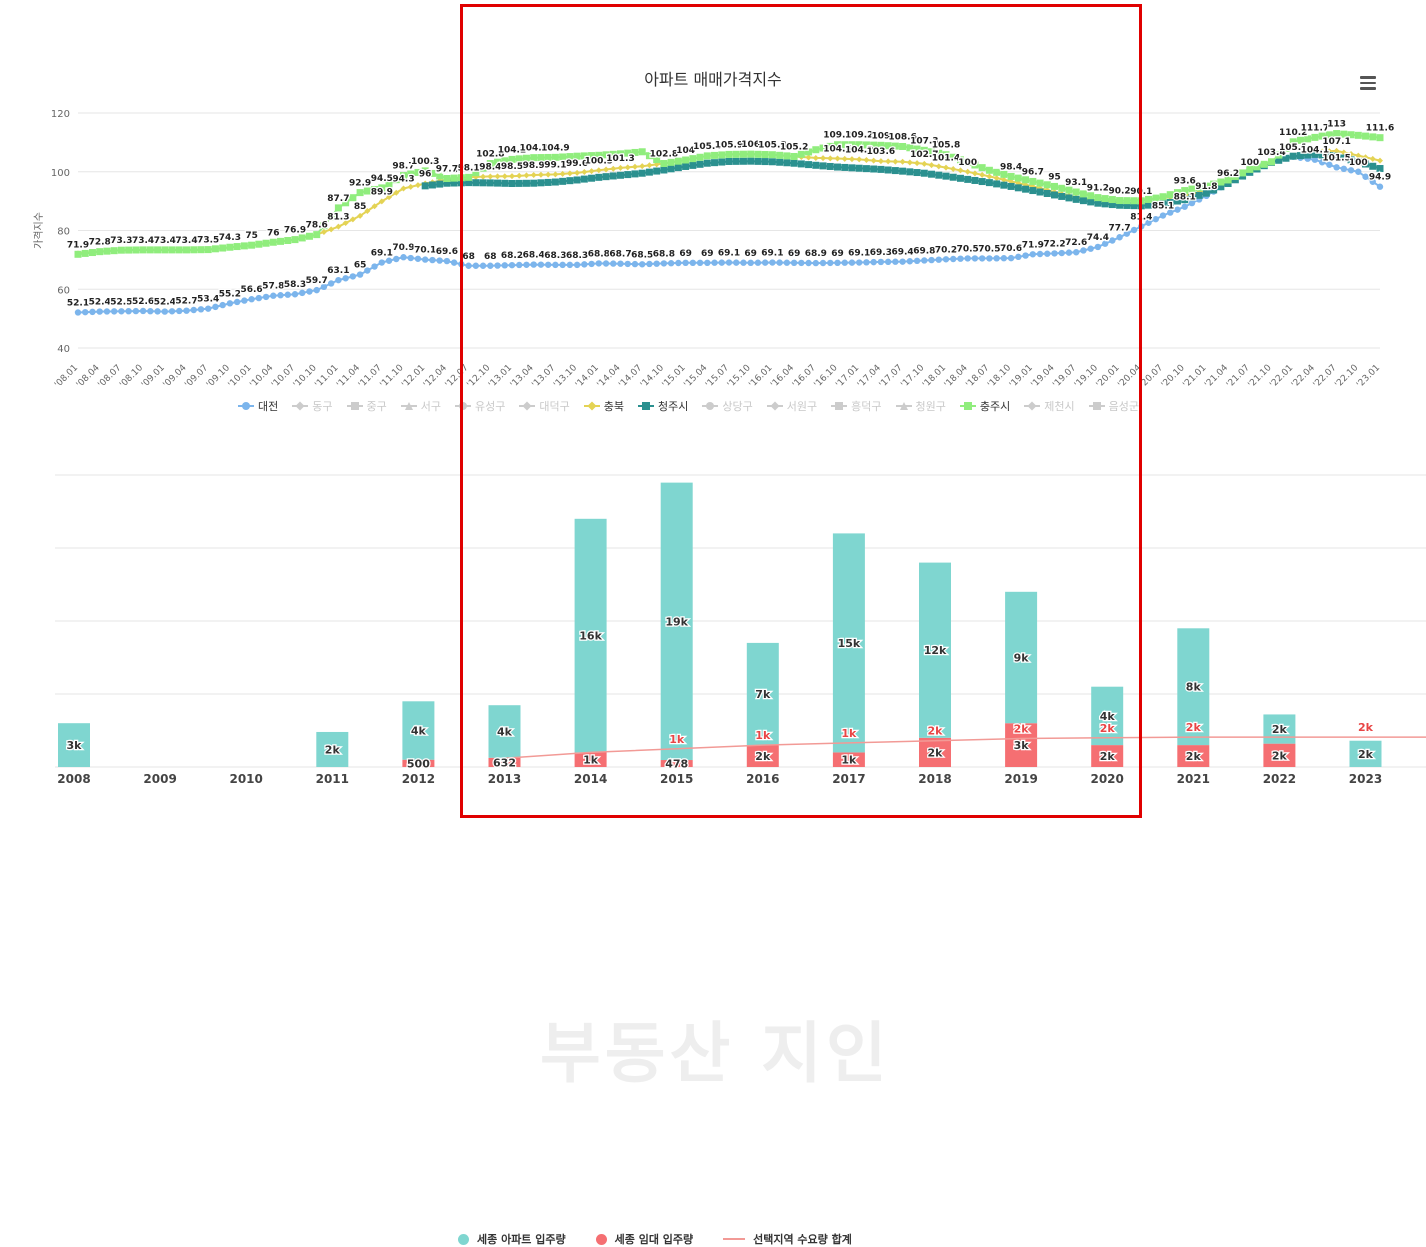 The image size is (1426, 1247). Describe the element at coordinates (544, 406) in the screenshot. I see `legend-item-대덕구: 대덕구` at that location.